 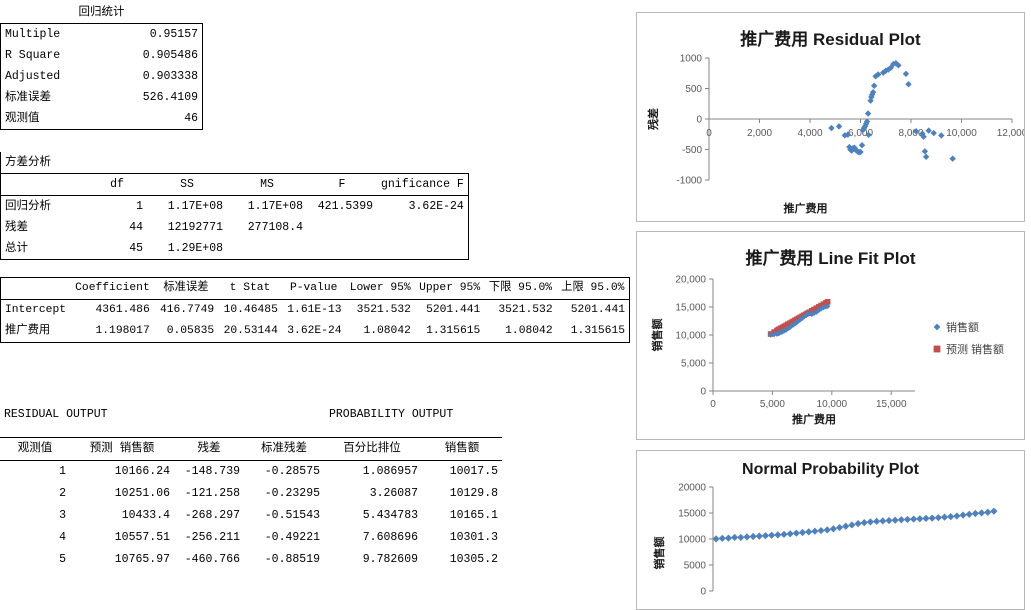 What do you see at coordinates (43, 206) in the screenshot?
I see `anova-cell: 回归分析` at bounding box center [43, 206].